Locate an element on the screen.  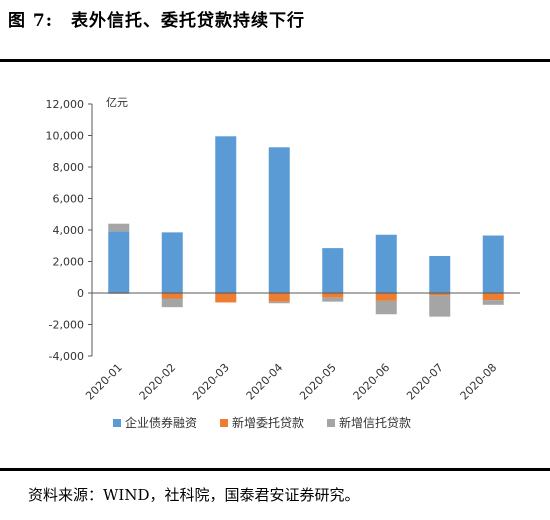
x-tick-label: 2020-04 is located at coordinates (265, 382).